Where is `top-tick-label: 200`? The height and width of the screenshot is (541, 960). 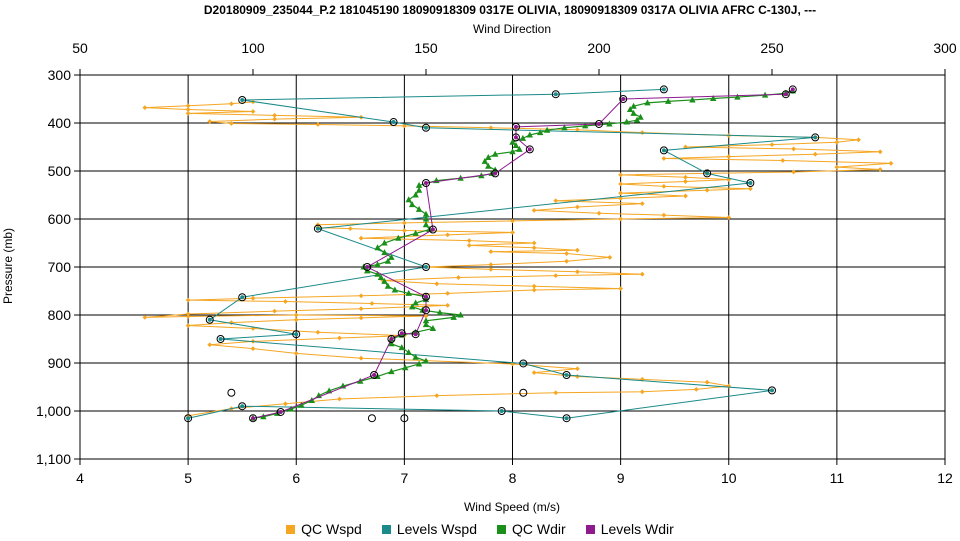
top-tick-label: 200 is located at coordinates (599, 48).